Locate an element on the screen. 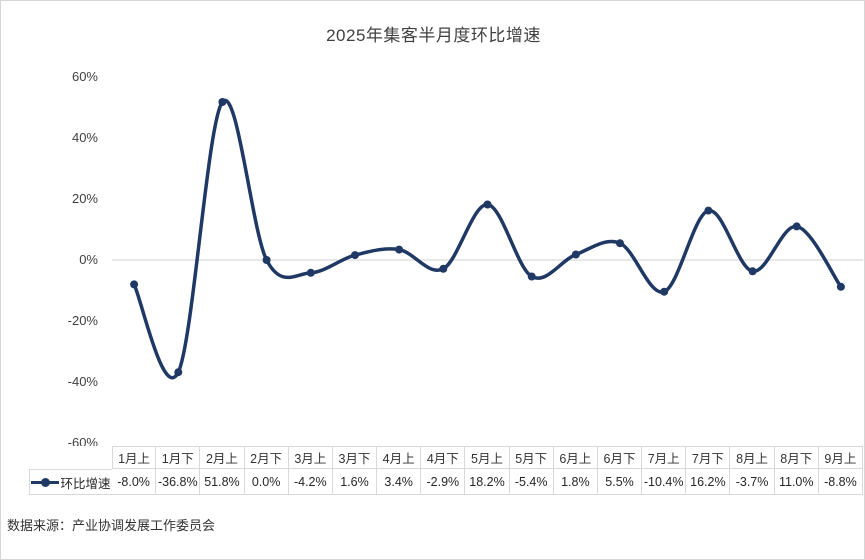  y-axis-tick-label: -20% is located at coordinates (82, 320).